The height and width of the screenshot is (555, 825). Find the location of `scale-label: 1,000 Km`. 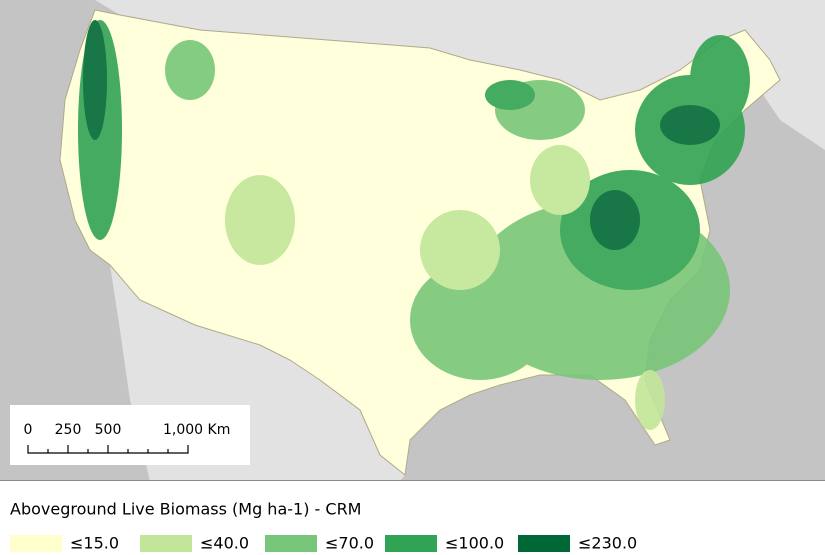

scale-label: 1,000 Km is located at coordinates (196, 430).